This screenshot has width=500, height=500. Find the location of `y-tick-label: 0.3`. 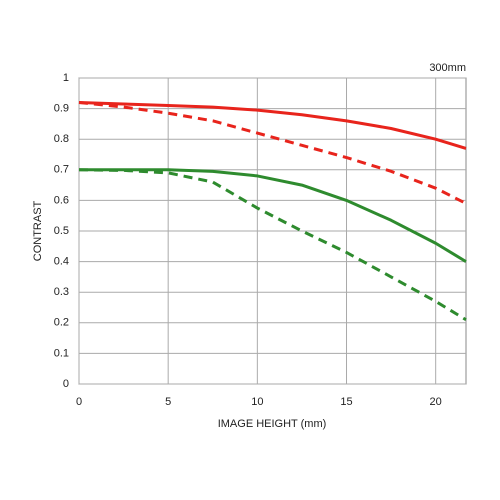

y-tick-label: 0.3 is located at coordinates (61, 292).